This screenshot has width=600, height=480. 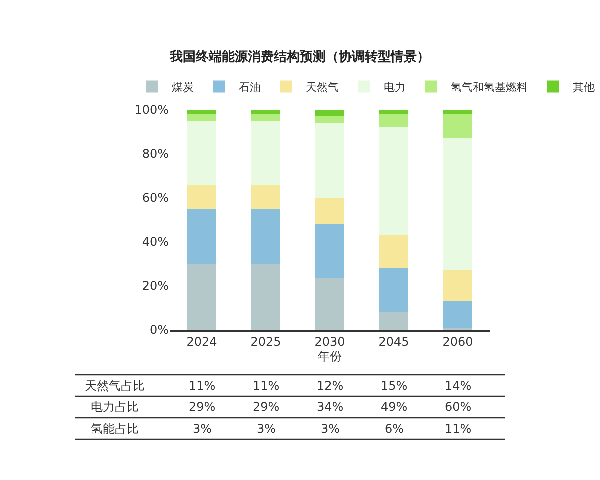 I want to click on text: 天然气占比, so click(x=115, y=386).